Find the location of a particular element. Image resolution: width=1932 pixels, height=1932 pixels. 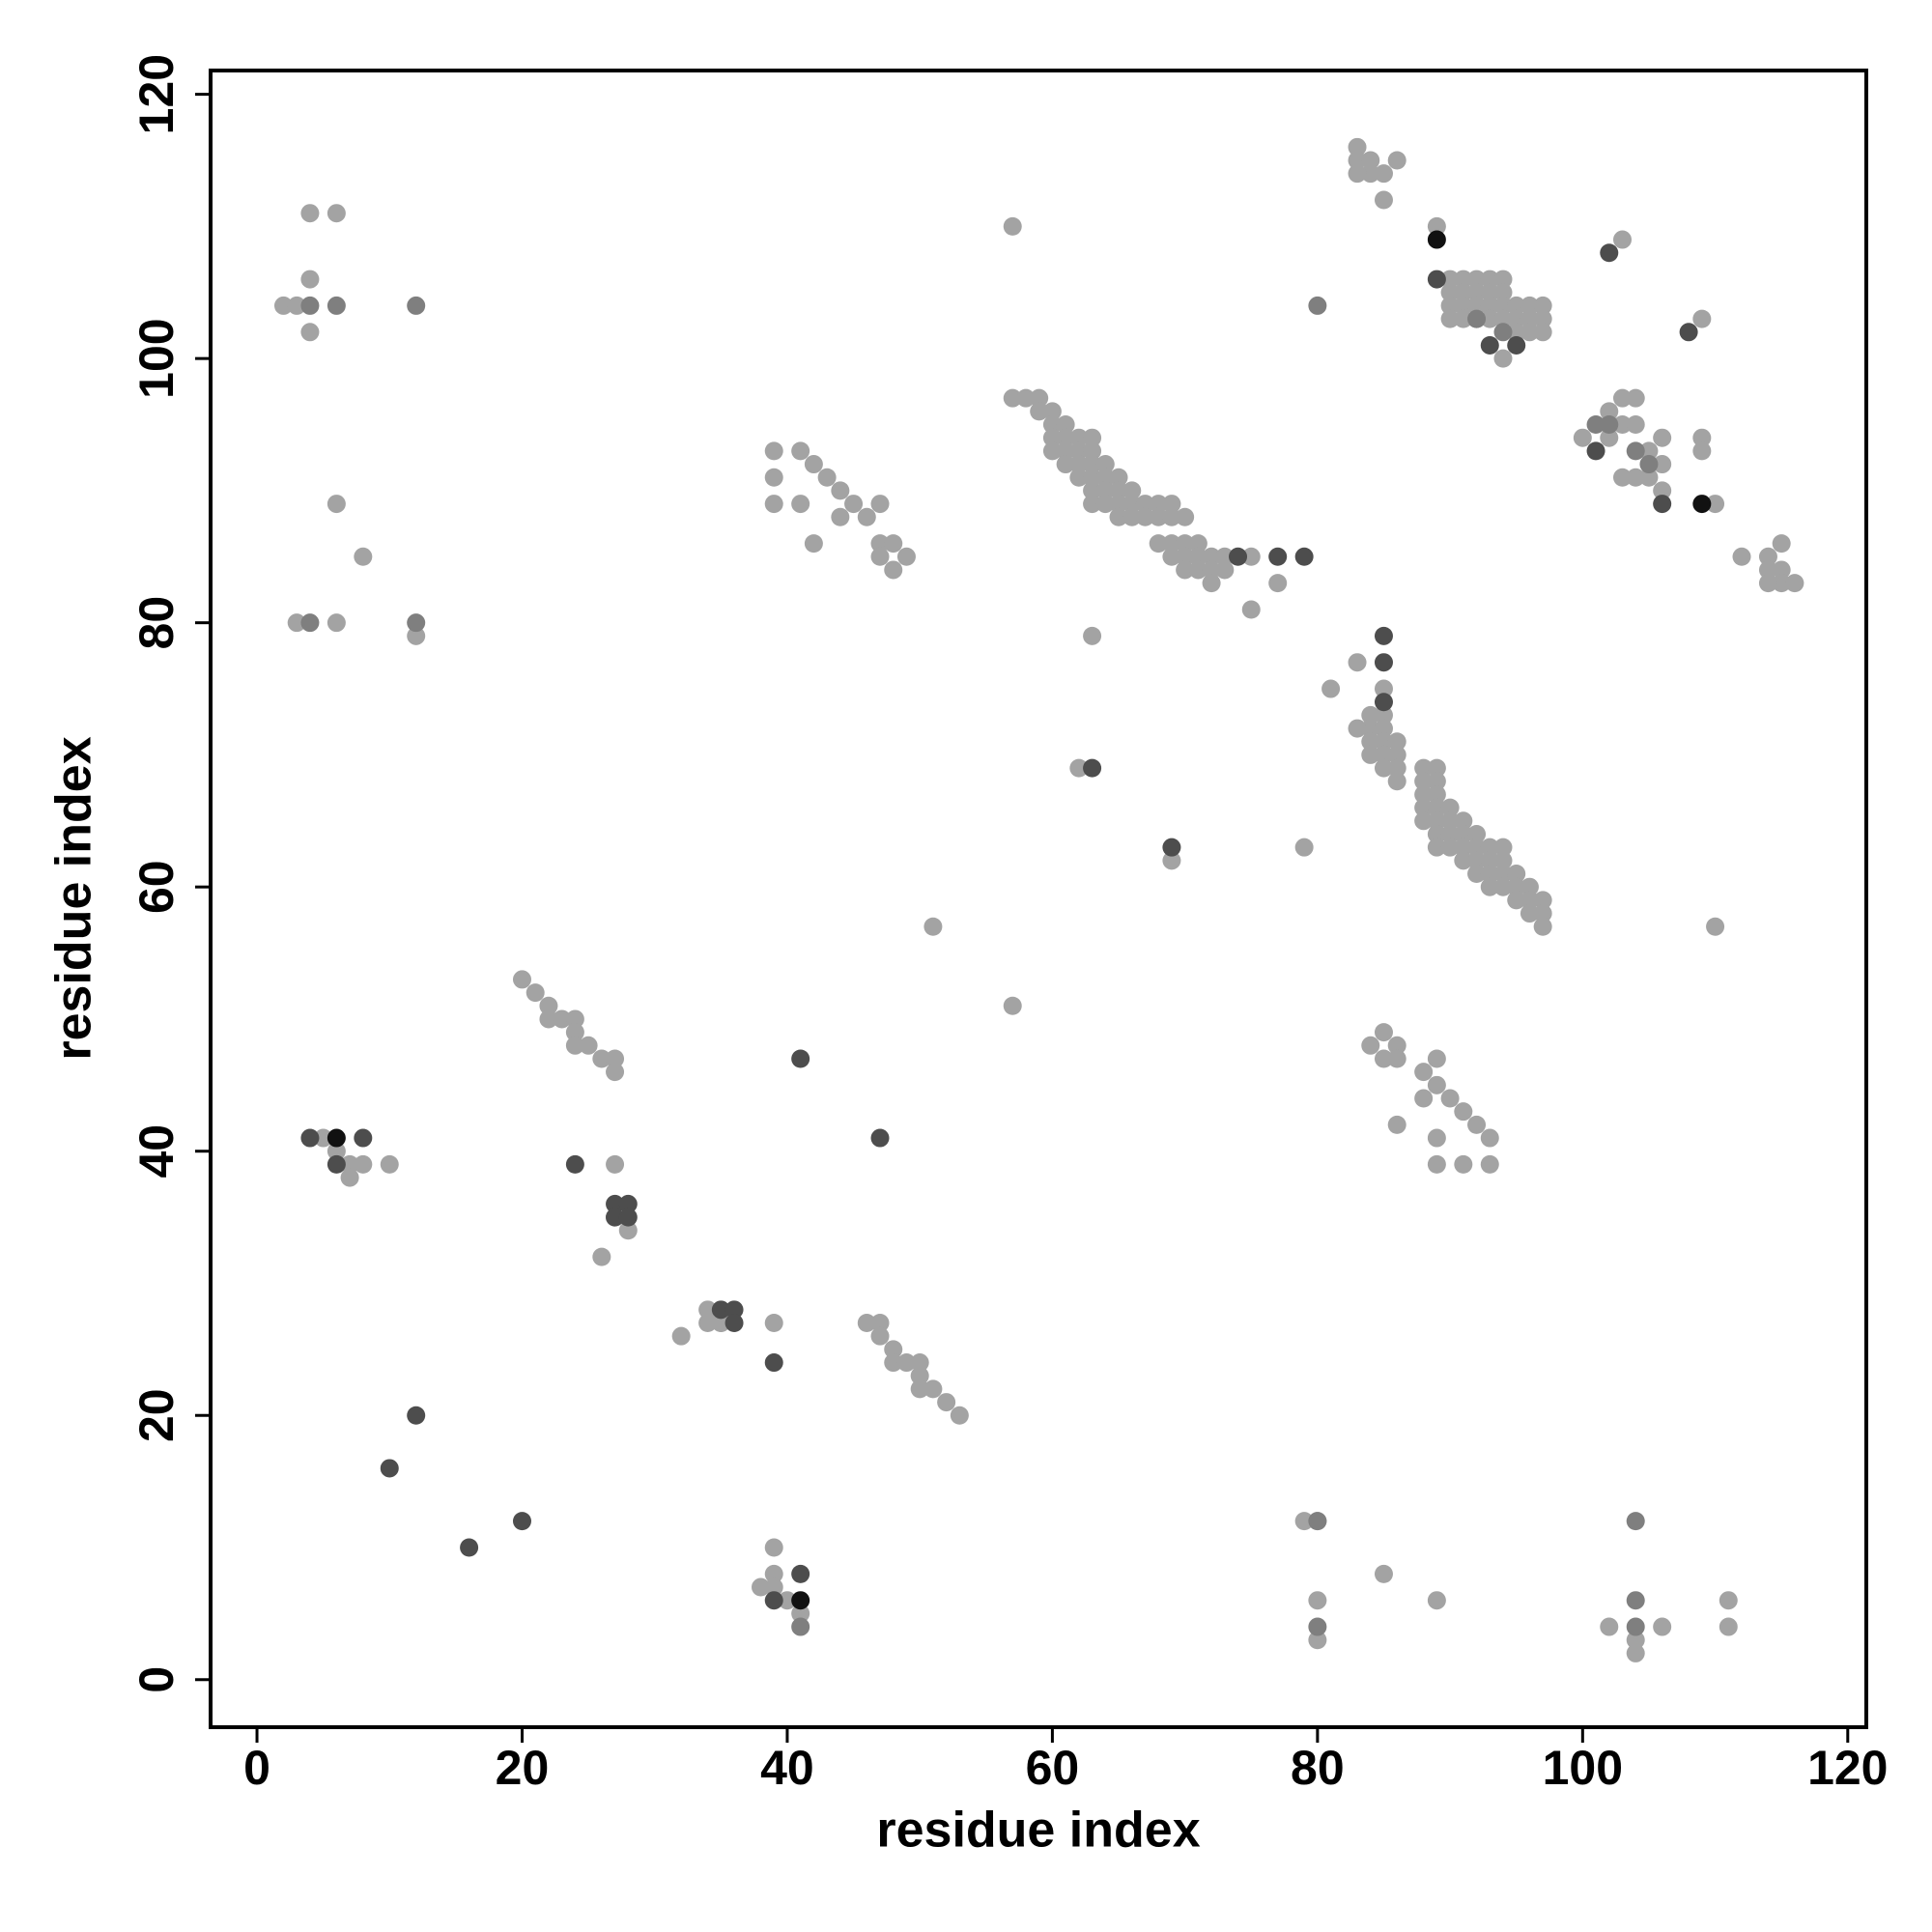

x-tick-label: 80 is located at coordinates (1318, 1768).